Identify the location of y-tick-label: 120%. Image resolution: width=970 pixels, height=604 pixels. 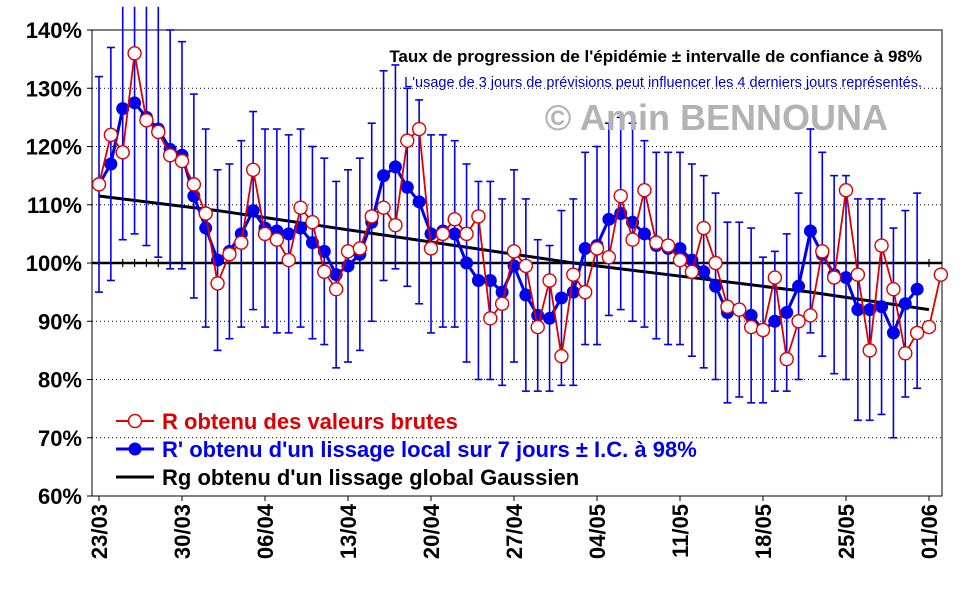
(54, 147).